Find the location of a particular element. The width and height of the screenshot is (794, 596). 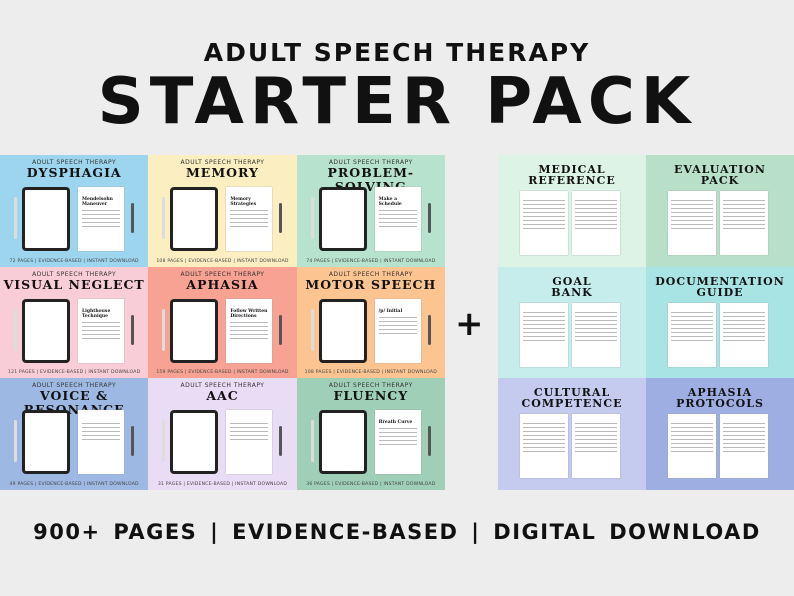

worksheet-title: Lighthouse Technique is located at coordinates (96, 313).